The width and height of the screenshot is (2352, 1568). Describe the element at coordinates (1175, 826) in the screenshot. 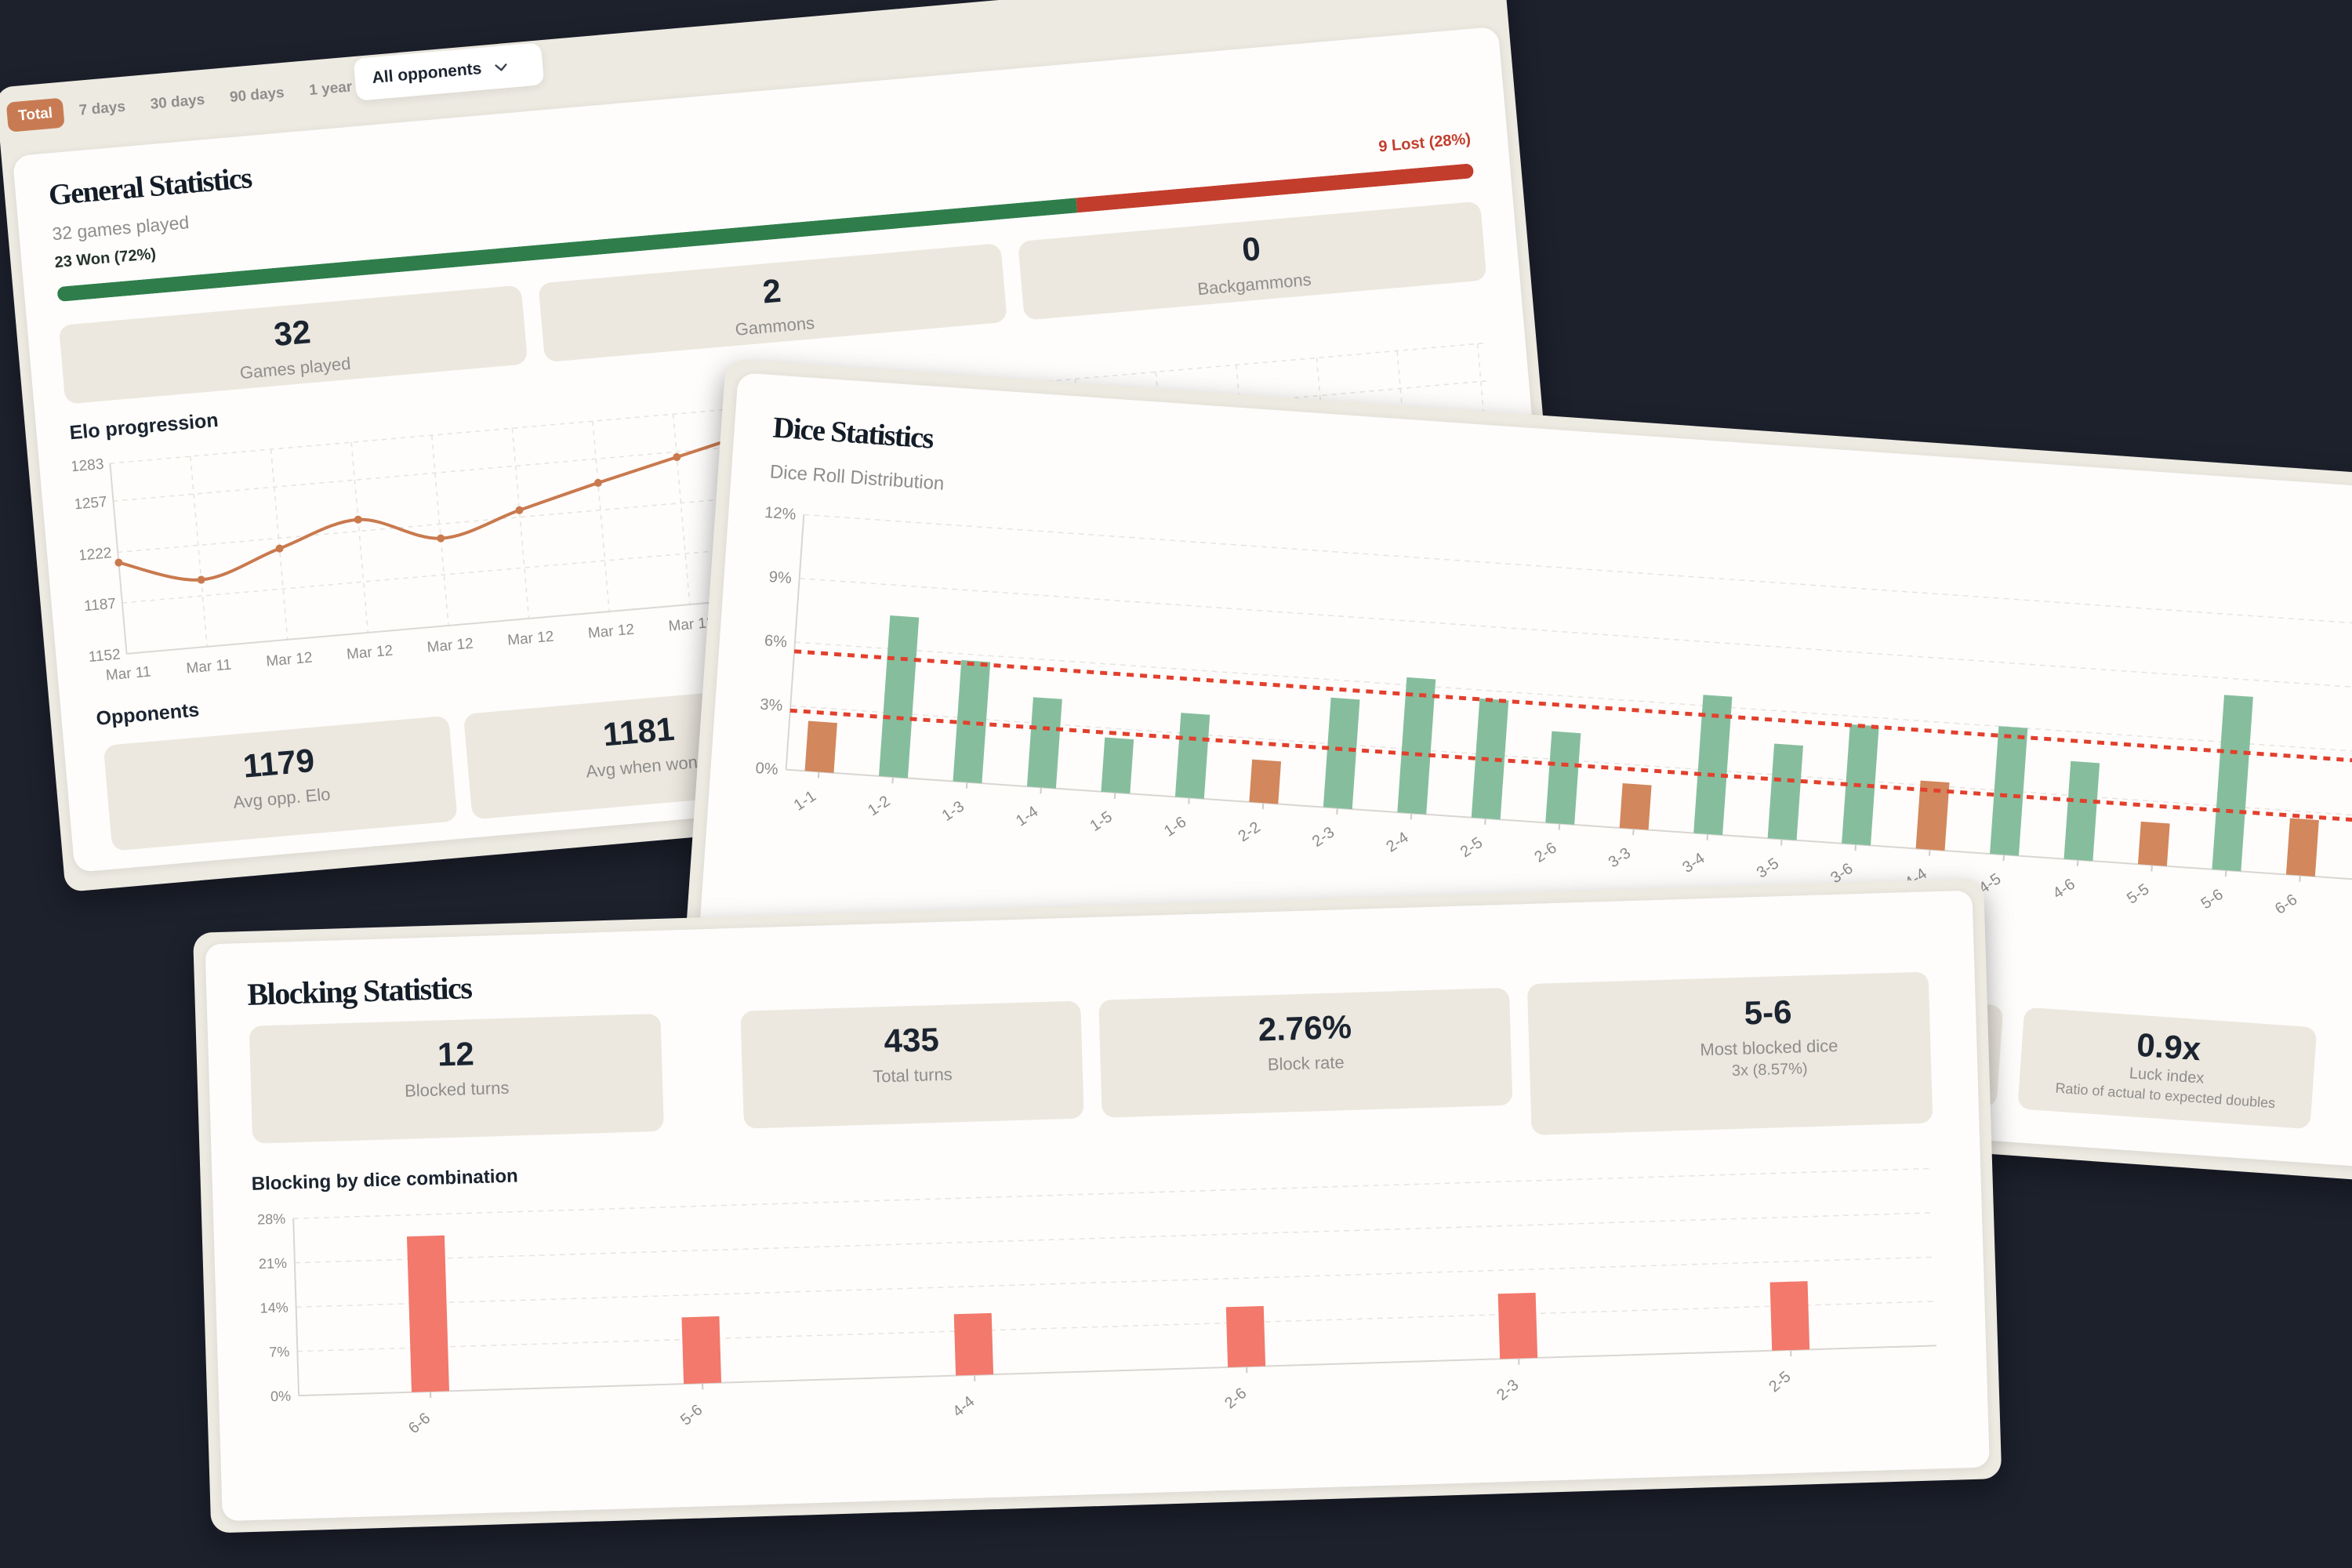

I see `svg-text: 1-6` at that location.